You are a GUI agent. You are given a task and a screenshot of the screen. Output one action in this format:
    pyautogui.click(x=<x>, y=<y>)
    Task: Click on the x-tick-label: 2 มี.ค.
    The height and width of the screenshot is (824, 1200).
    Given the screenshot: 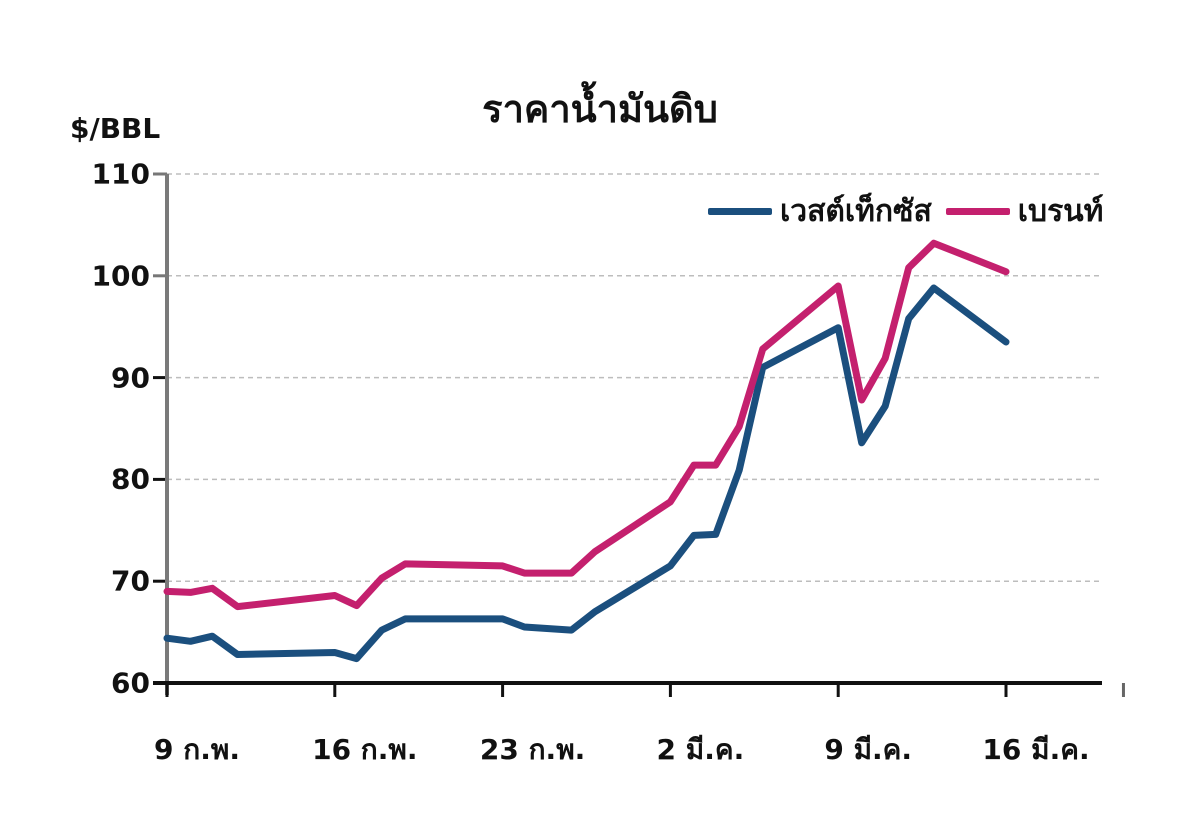 What is the action you would take?
    pyautogui.click(x=700, y=749)
    